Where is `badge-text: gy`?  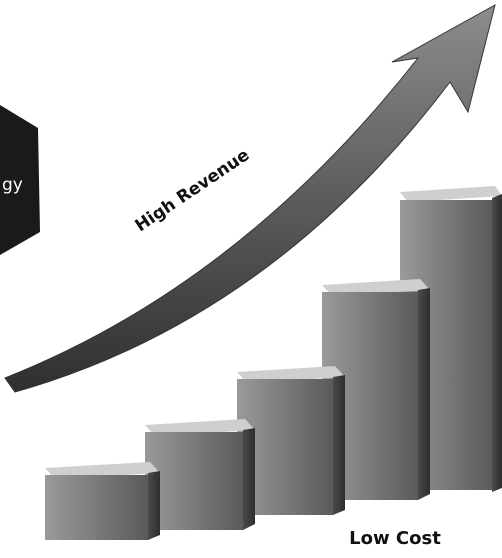
badge-text: gy is located at coordinates (12, 185).